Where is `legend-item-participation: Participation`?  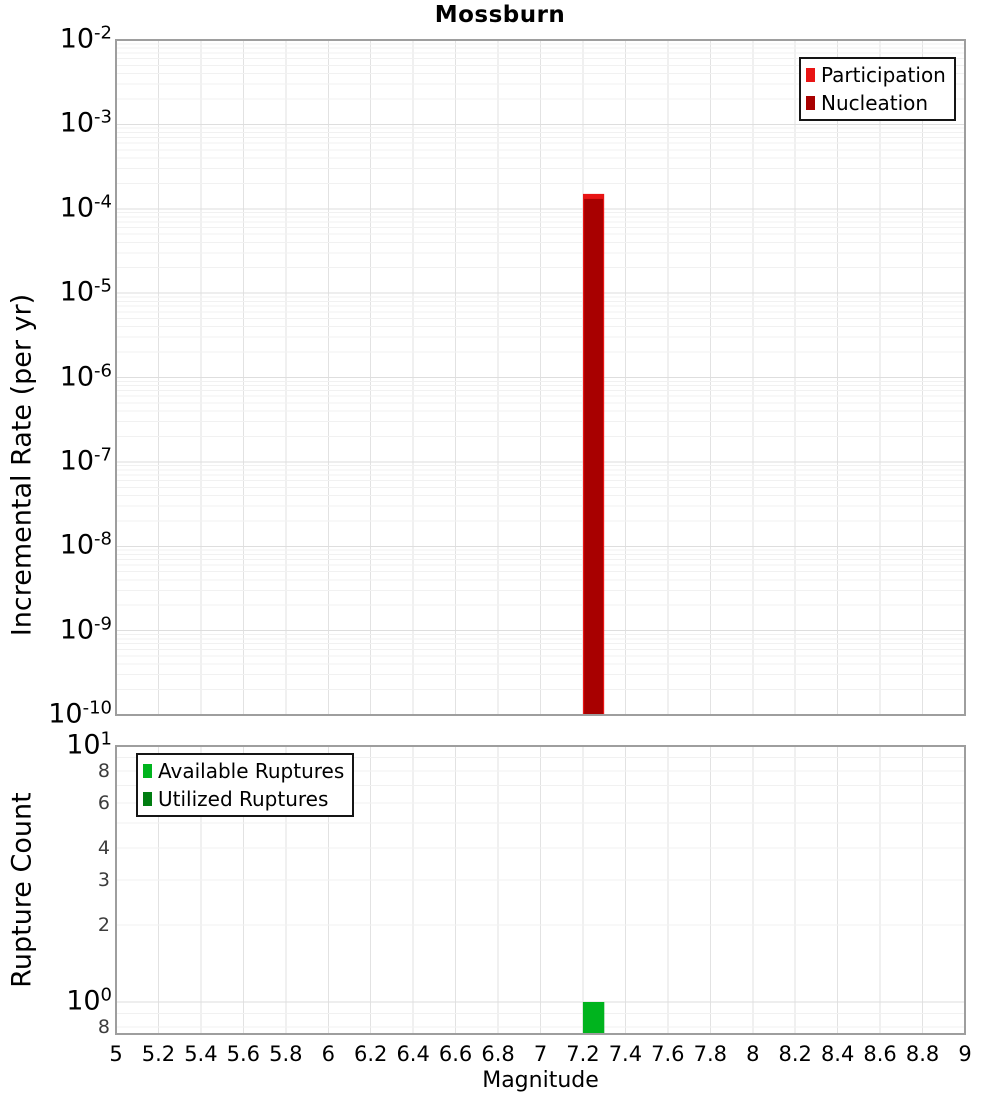
legend-item-participation: Participation is located at coordinates (876, 75).